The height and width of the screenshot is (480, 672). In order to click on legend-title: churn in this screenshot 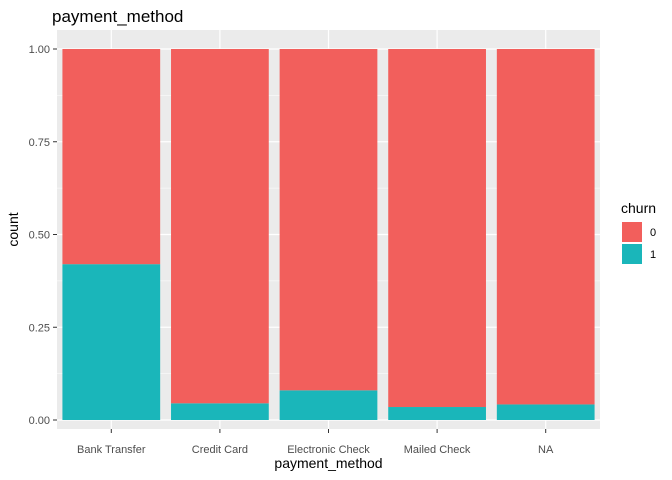, I will do `click(638, 208)`.